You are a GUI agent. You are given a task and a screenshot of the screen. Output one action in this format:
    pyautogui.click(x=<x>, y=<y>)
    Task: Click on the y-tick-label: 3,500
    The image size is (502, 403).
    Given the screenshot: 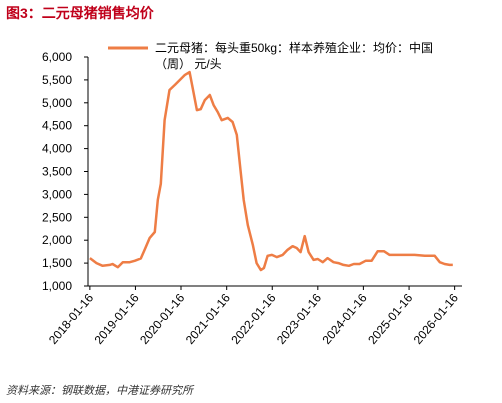 What is the action you would take?
    pyautogui.click(x=57, y=172)
    